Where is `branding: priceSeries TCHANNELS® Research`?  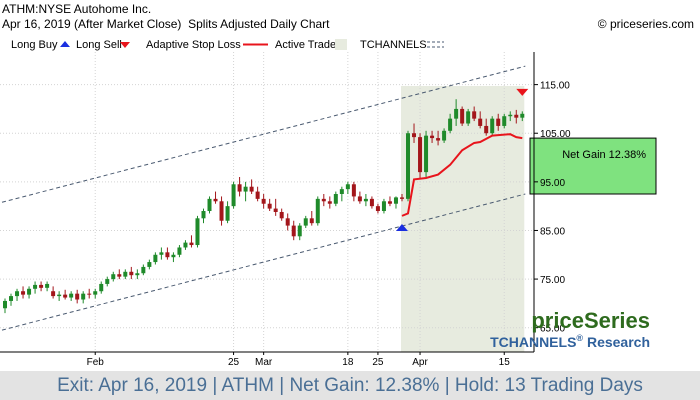 branding: priceSeries TCHANNELS® Research is located at coordinates (570, 329).